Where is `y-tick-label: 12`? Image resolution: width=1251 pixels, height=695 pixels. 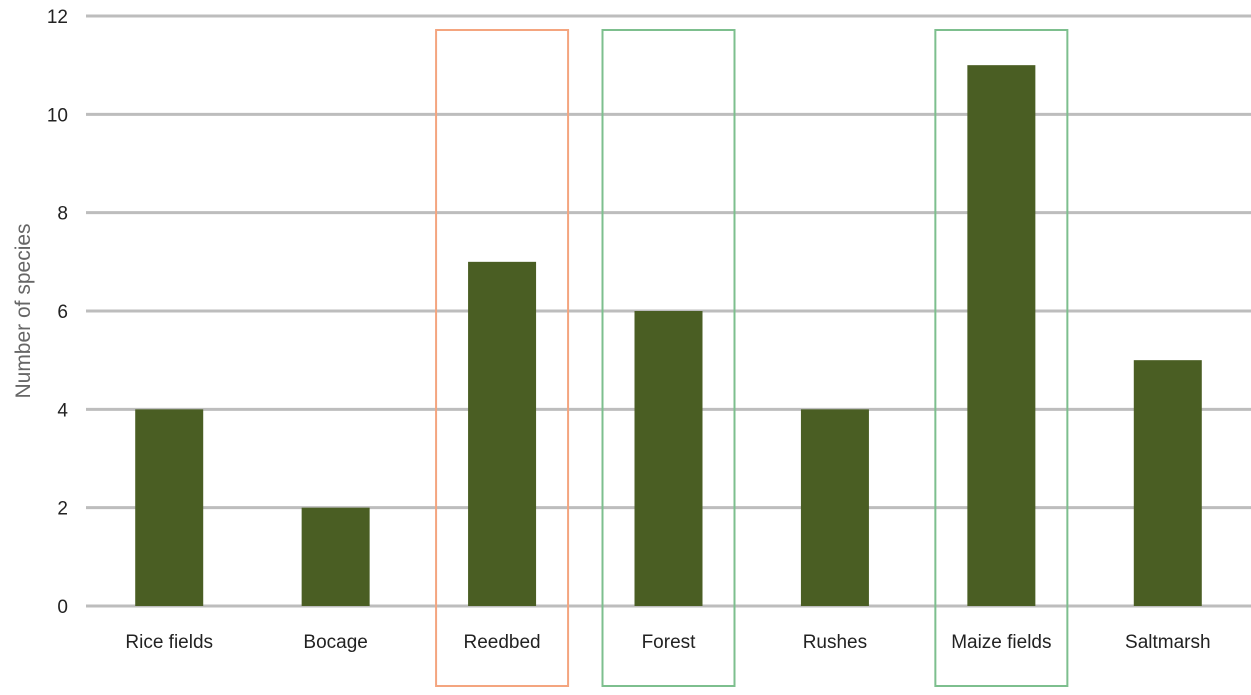 y-tick-label: 12 is located at coordinates (57, 17).